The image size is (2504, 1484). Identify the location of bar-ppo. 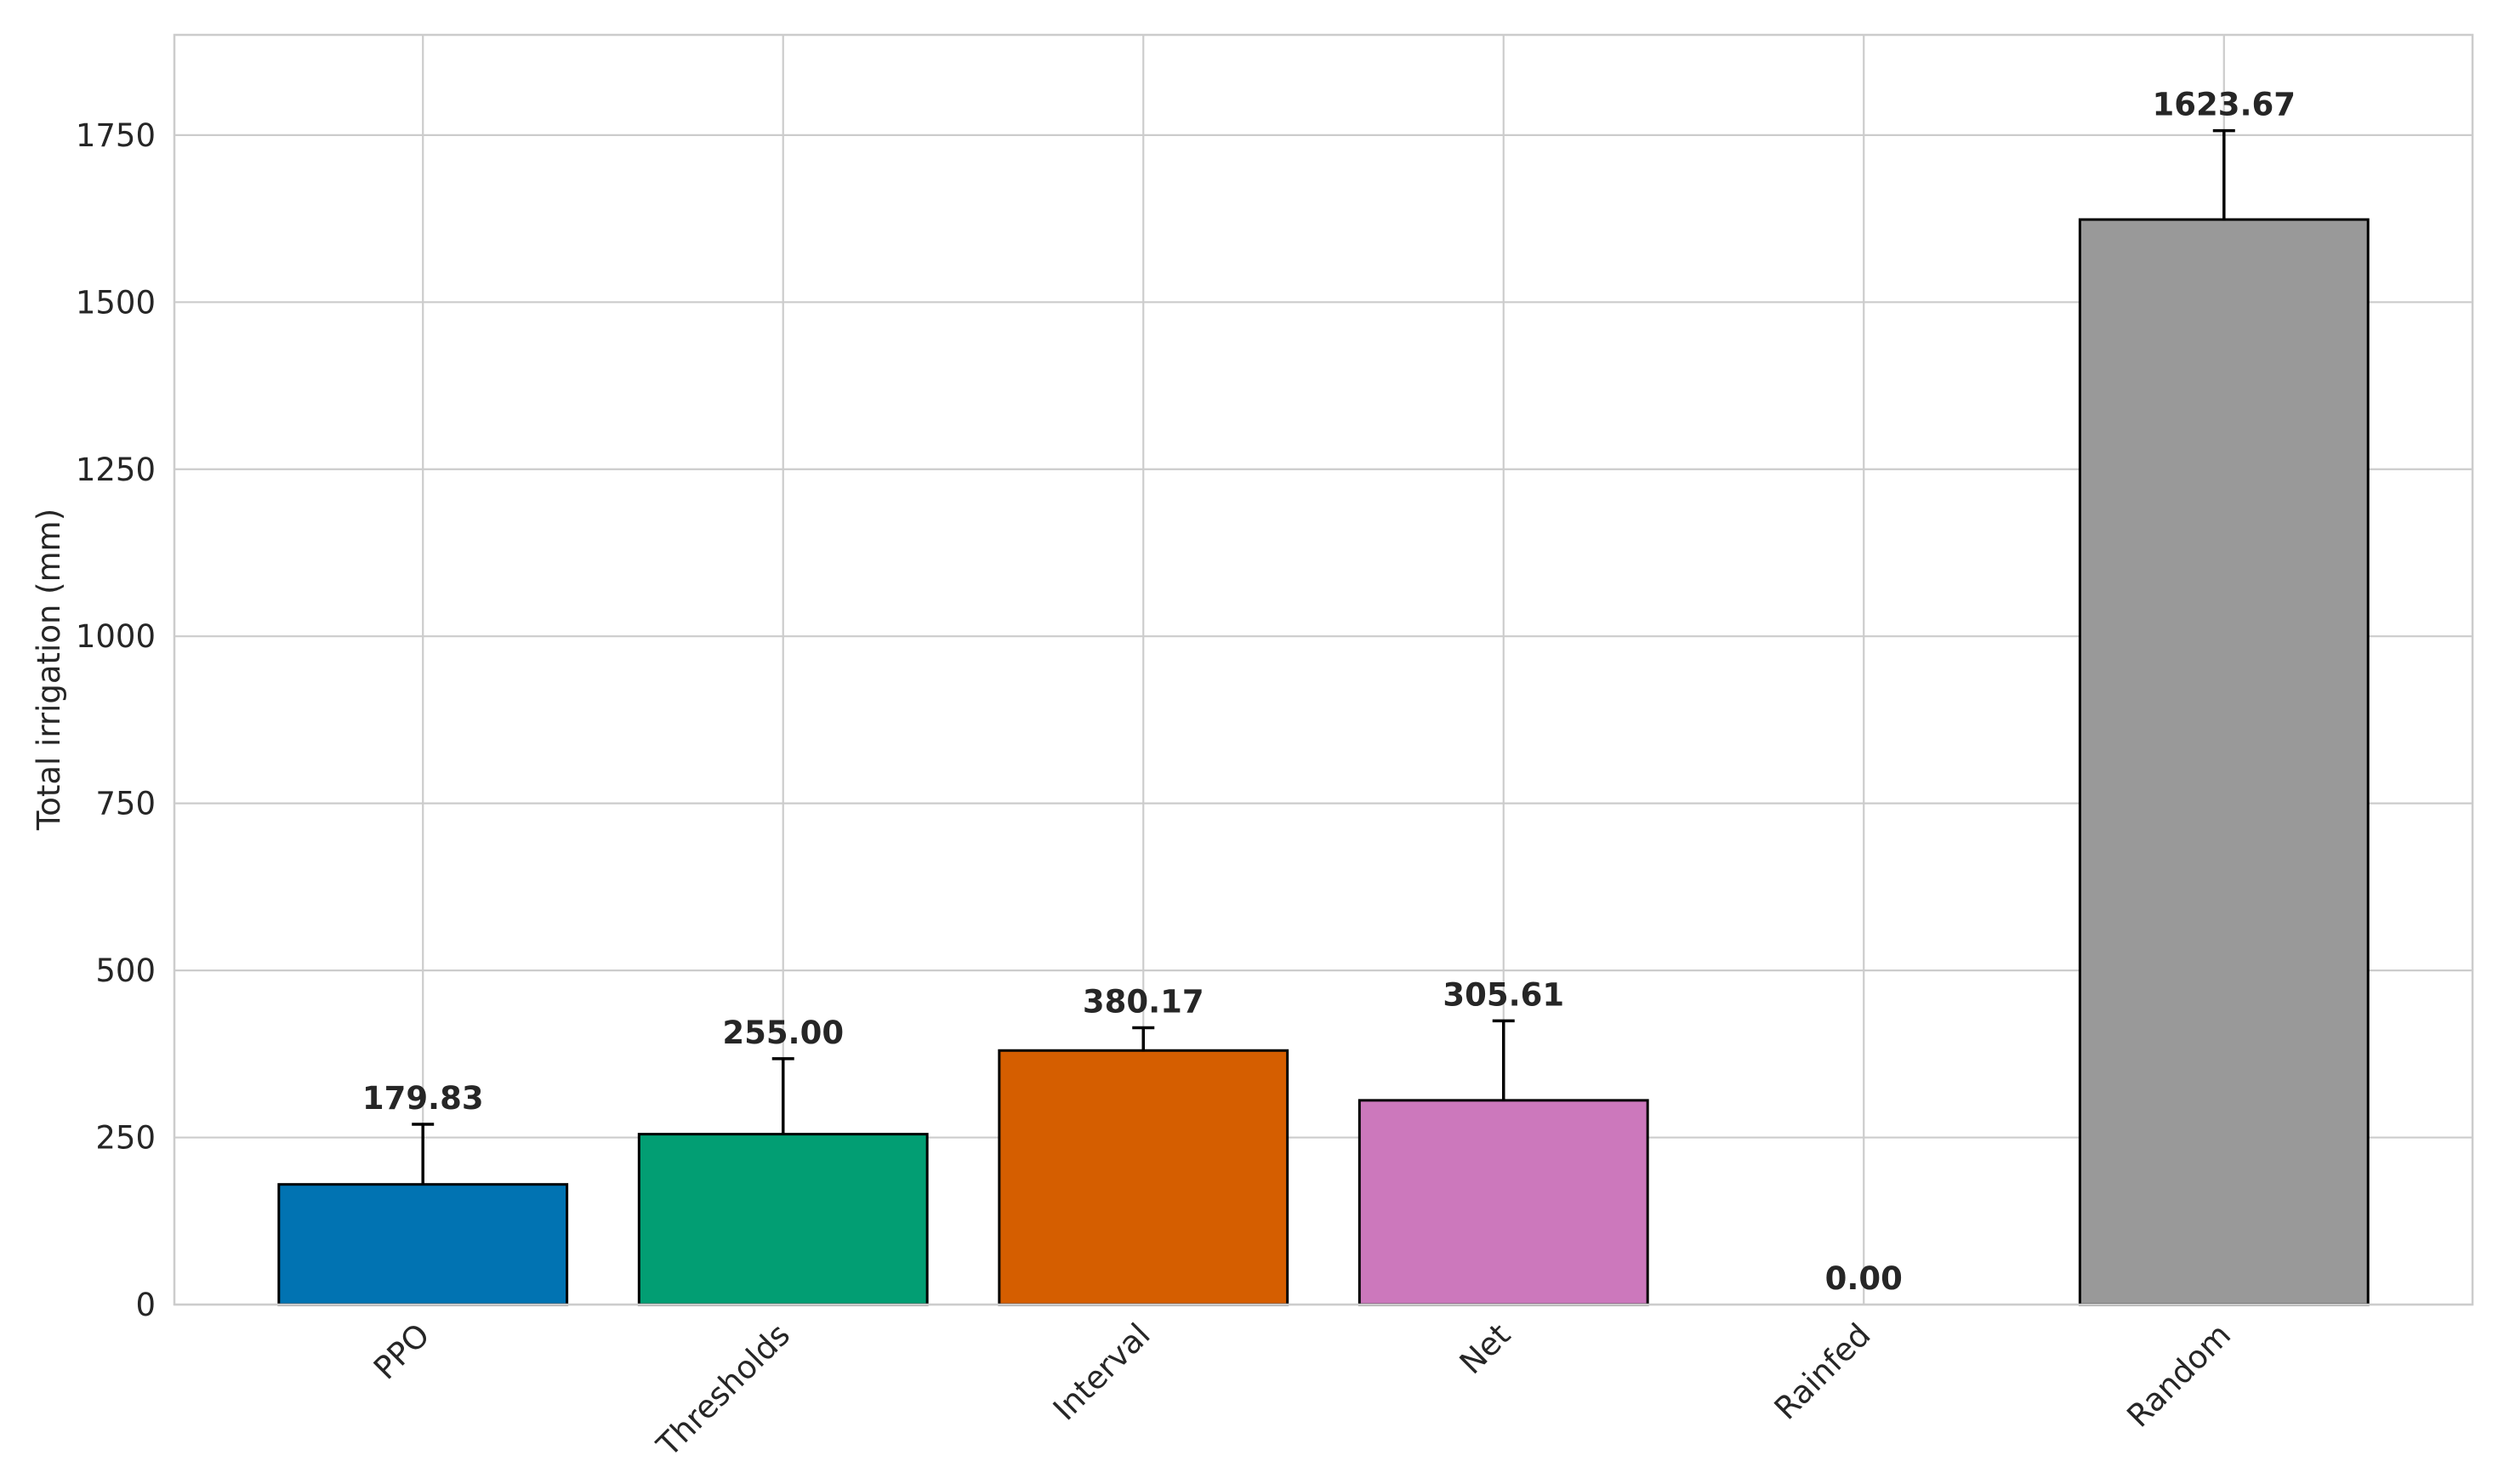
(423, 1245).